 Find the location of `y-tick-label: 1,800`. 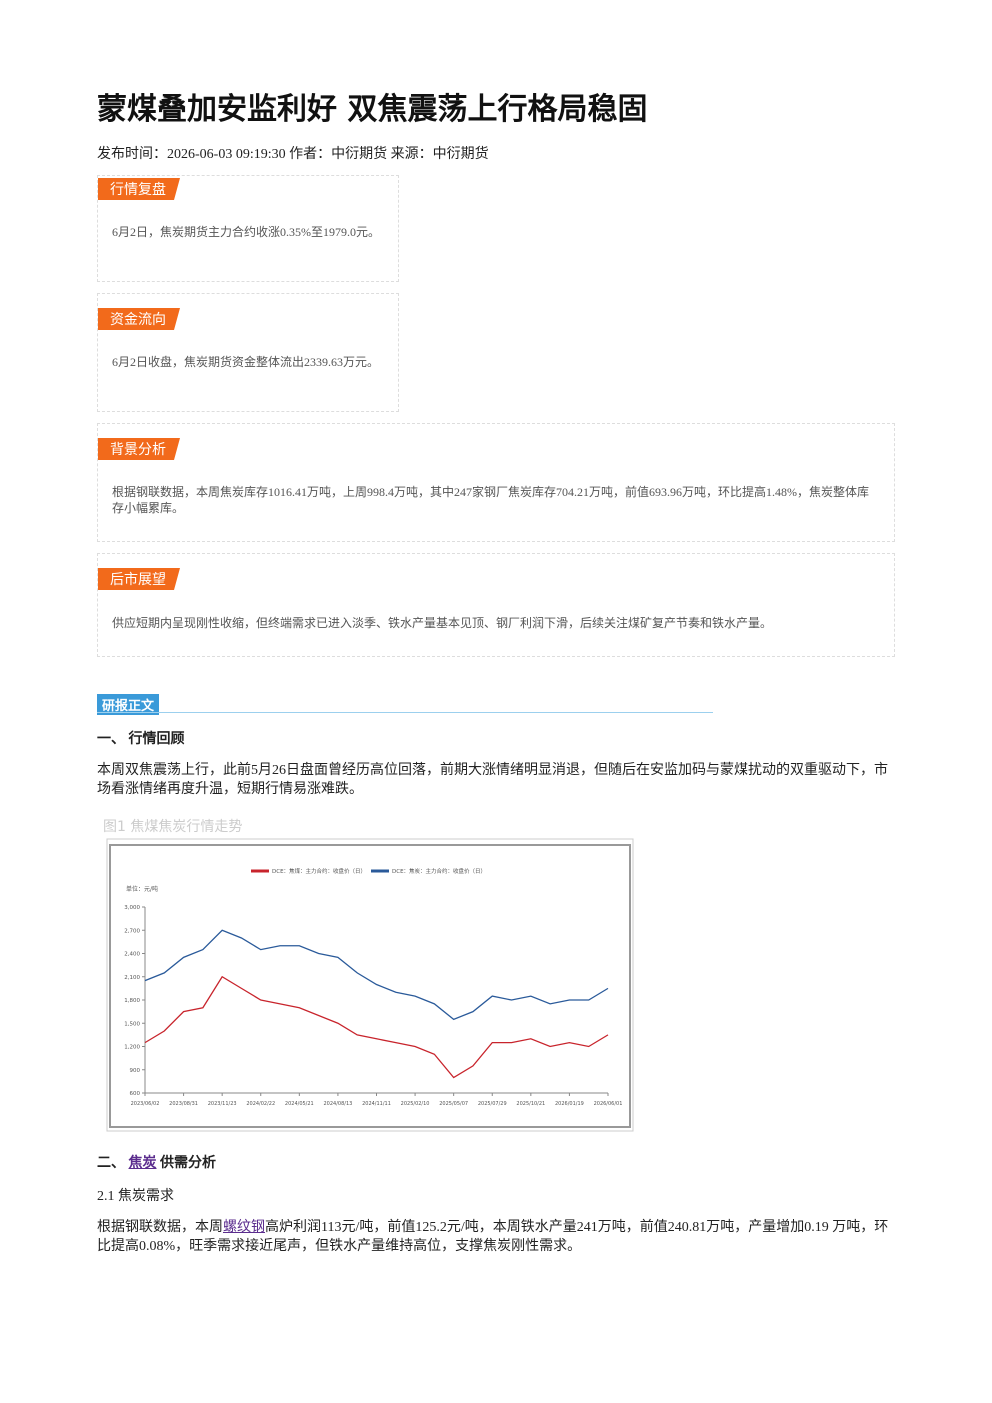

y-tick-label: 1,800 is located at coordinates (132, 1001).